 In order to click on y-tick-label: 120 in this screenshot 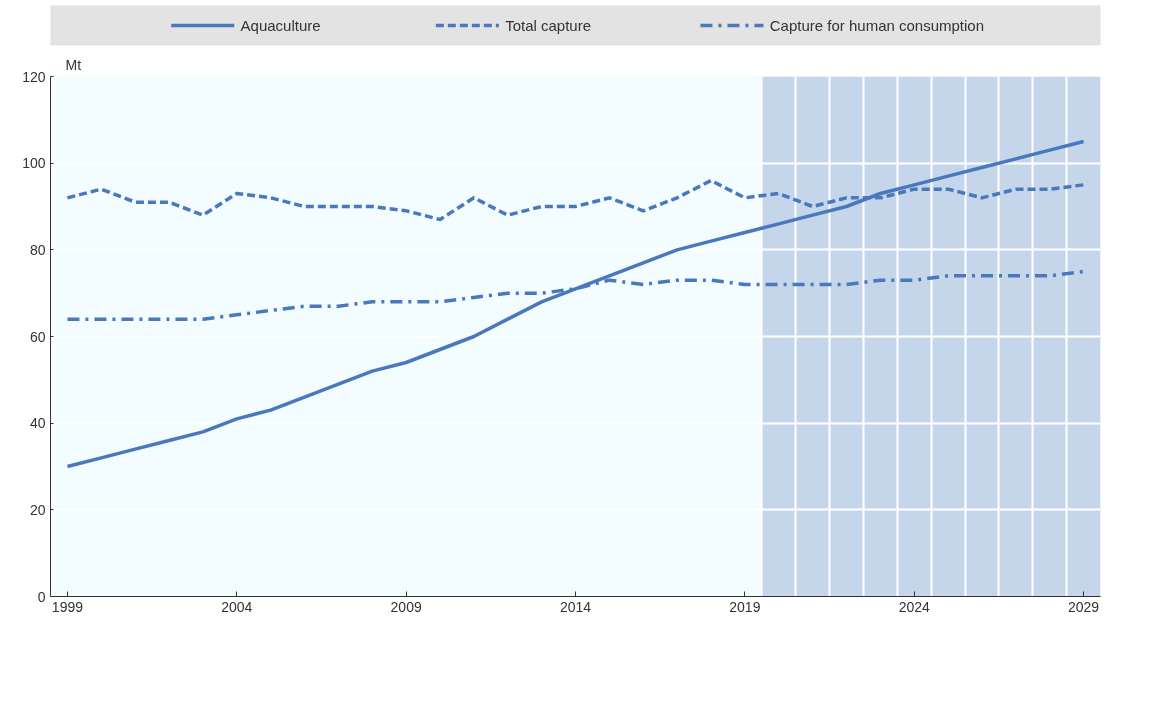, I will do `click(34, 76)`.